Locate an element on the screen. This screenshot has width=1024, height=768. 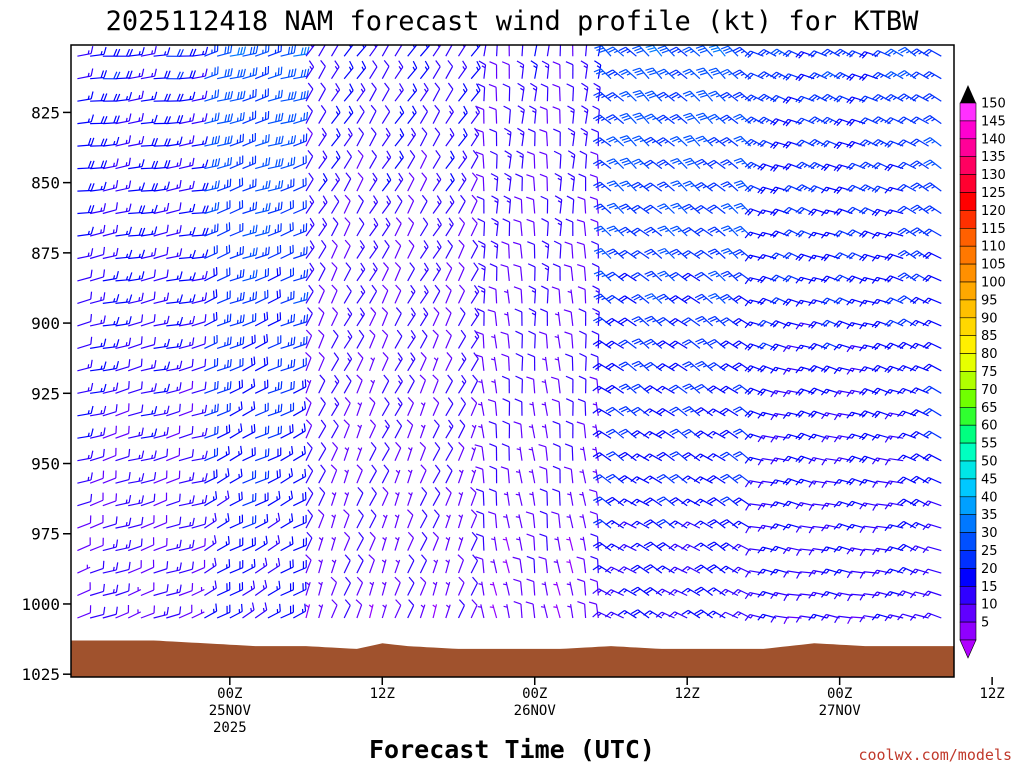
colorbar-label: 110 is located at coordinates (993, 247).